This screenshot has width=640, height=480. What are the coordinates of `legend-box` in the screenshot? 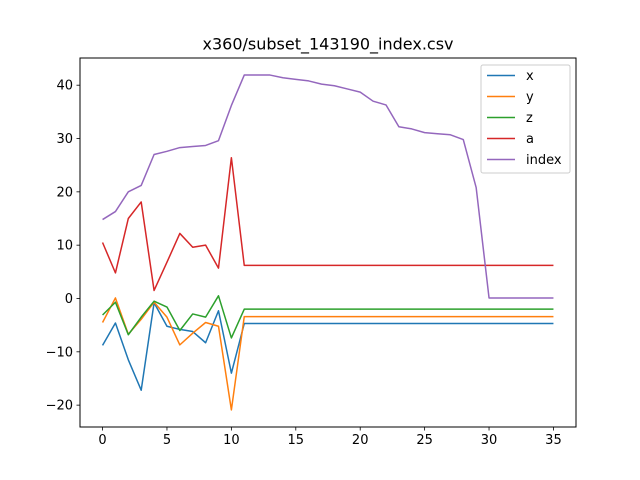 It's located at (525, 119).